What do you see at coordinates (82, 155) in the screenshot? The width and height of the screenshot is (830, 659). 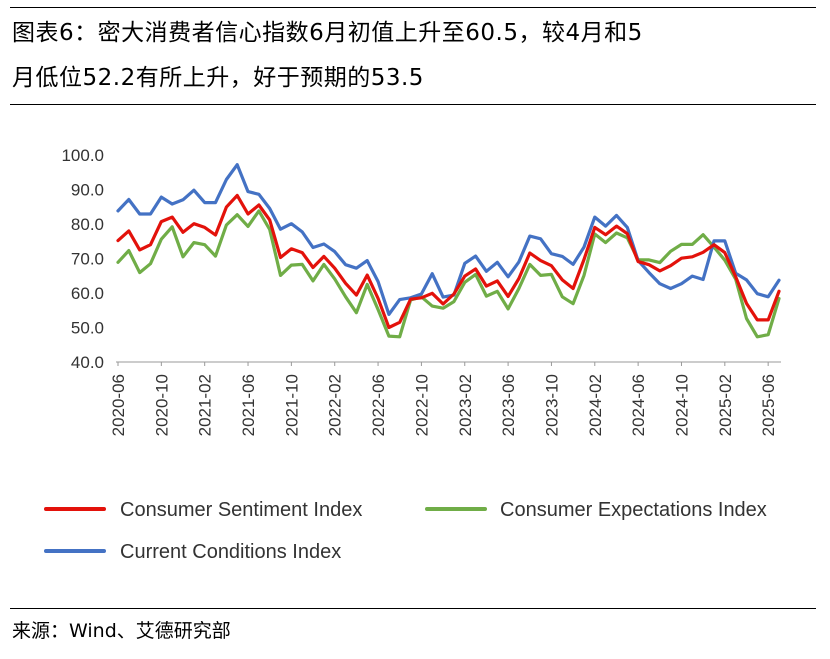 I see `y-tick-label-6: 100.0` at bounding box center [82, 155].